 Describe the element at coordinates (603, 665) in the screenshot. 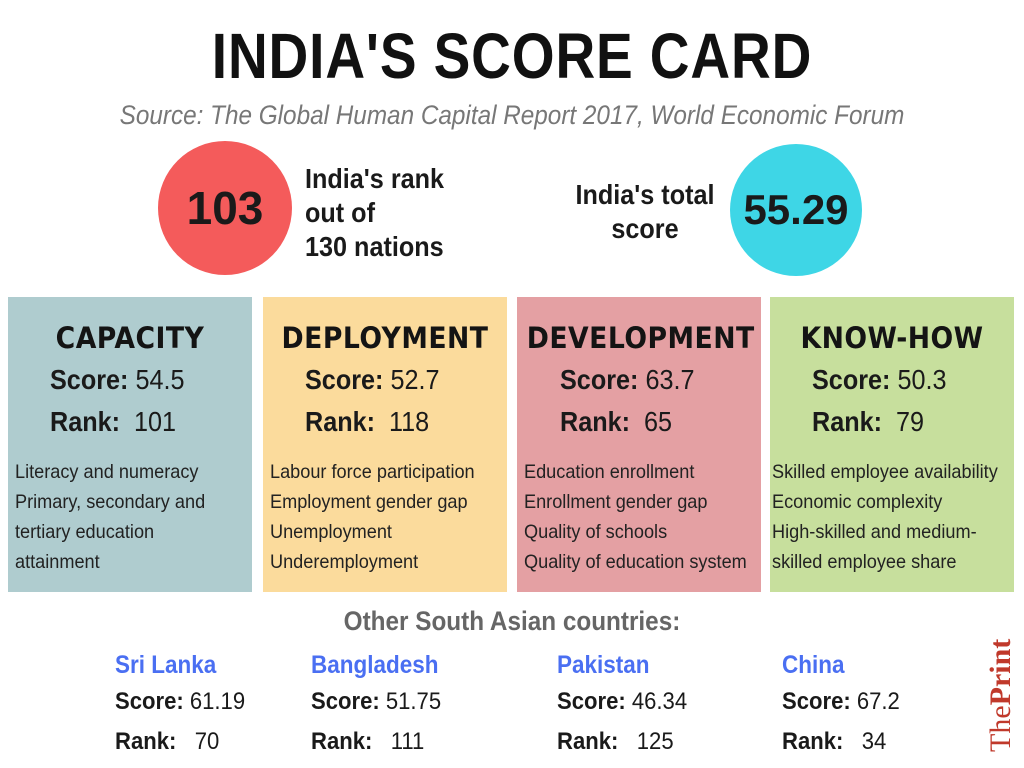

I see `country-name: Pakistan` at that location.